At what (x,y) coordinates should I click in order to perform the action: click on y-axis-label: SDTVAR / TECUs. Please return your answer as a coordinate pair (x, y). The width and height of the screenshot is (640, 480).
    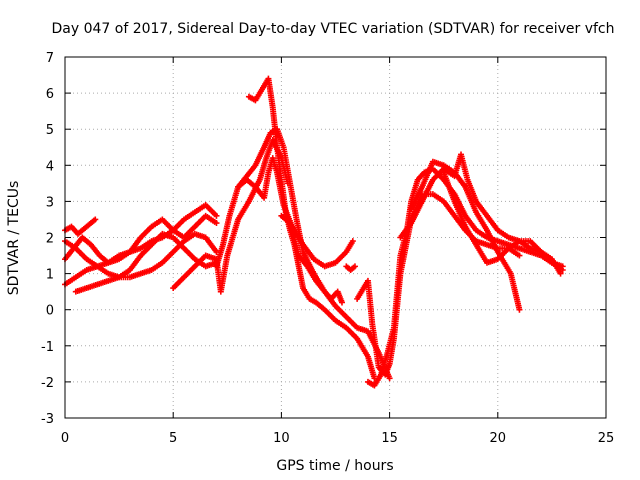
    Looking at the image, I should click on (14, 238).